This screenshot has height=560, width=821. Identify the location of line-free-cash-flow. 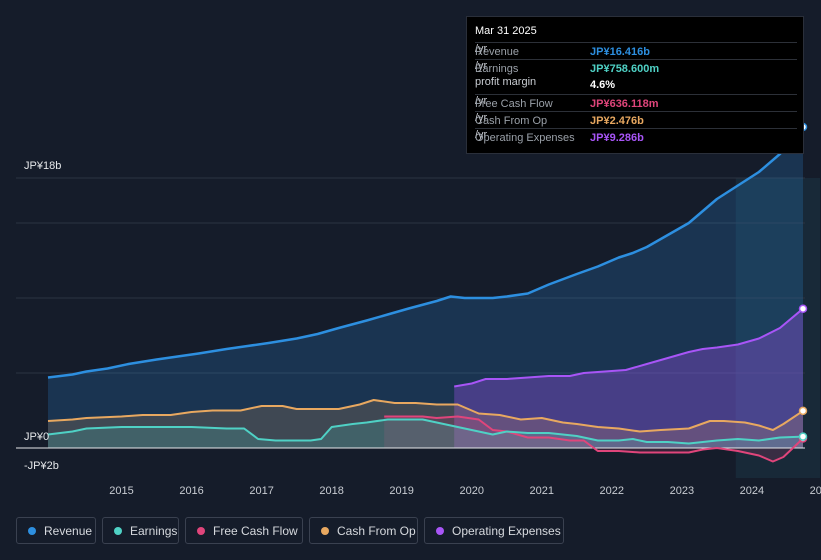
(594, 439).